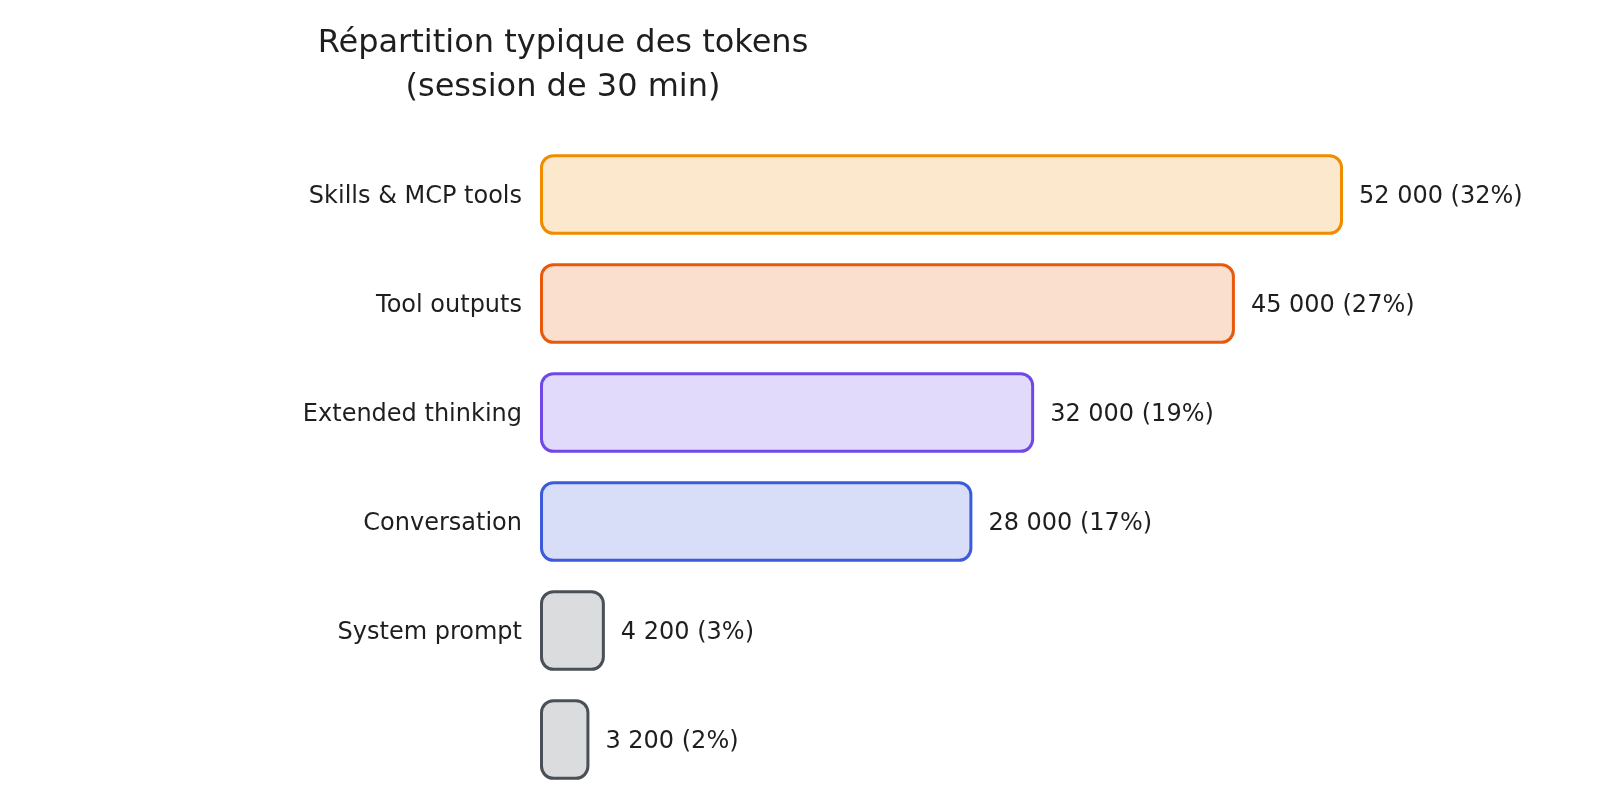 The width and height of the screenshot is (1620, 800). What do you see at coordinates (563, 85) in the screenshot?
I see `chart-subtitle: (session de 30 min)` at bounding box center [563, 85].